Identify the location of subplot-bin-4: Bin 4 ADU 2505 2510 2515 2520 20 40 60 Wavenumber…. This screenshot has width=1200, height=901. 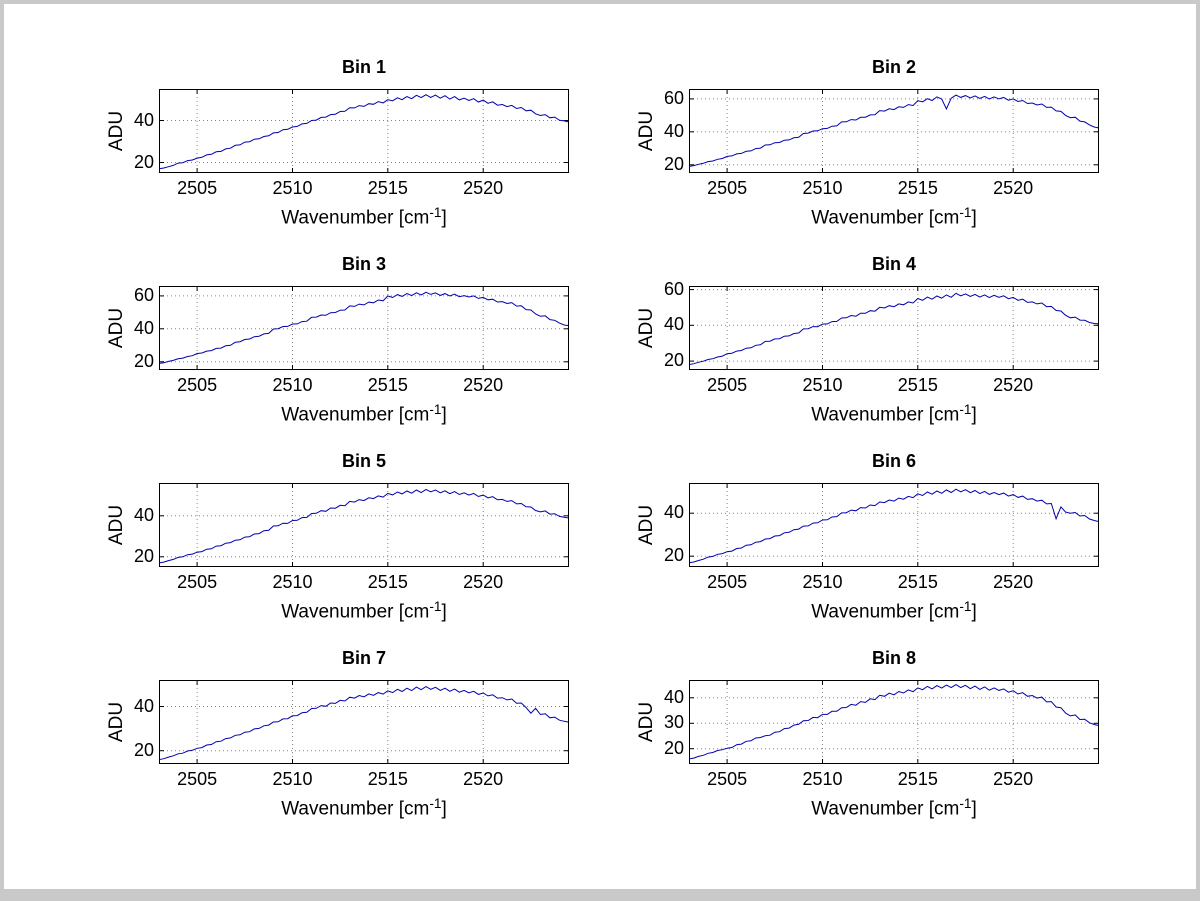
(861, 345).